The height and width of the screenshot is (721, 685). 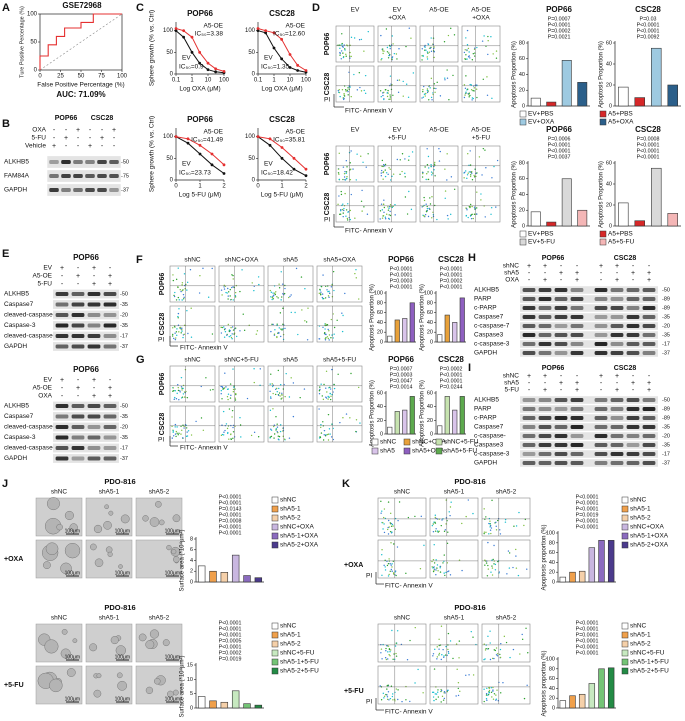 What do you see at coordinates (515, 74) in the screenshot?
I see `y-axis-label: Apoptosis Proportion (%)` at bounding box center [515, 74].